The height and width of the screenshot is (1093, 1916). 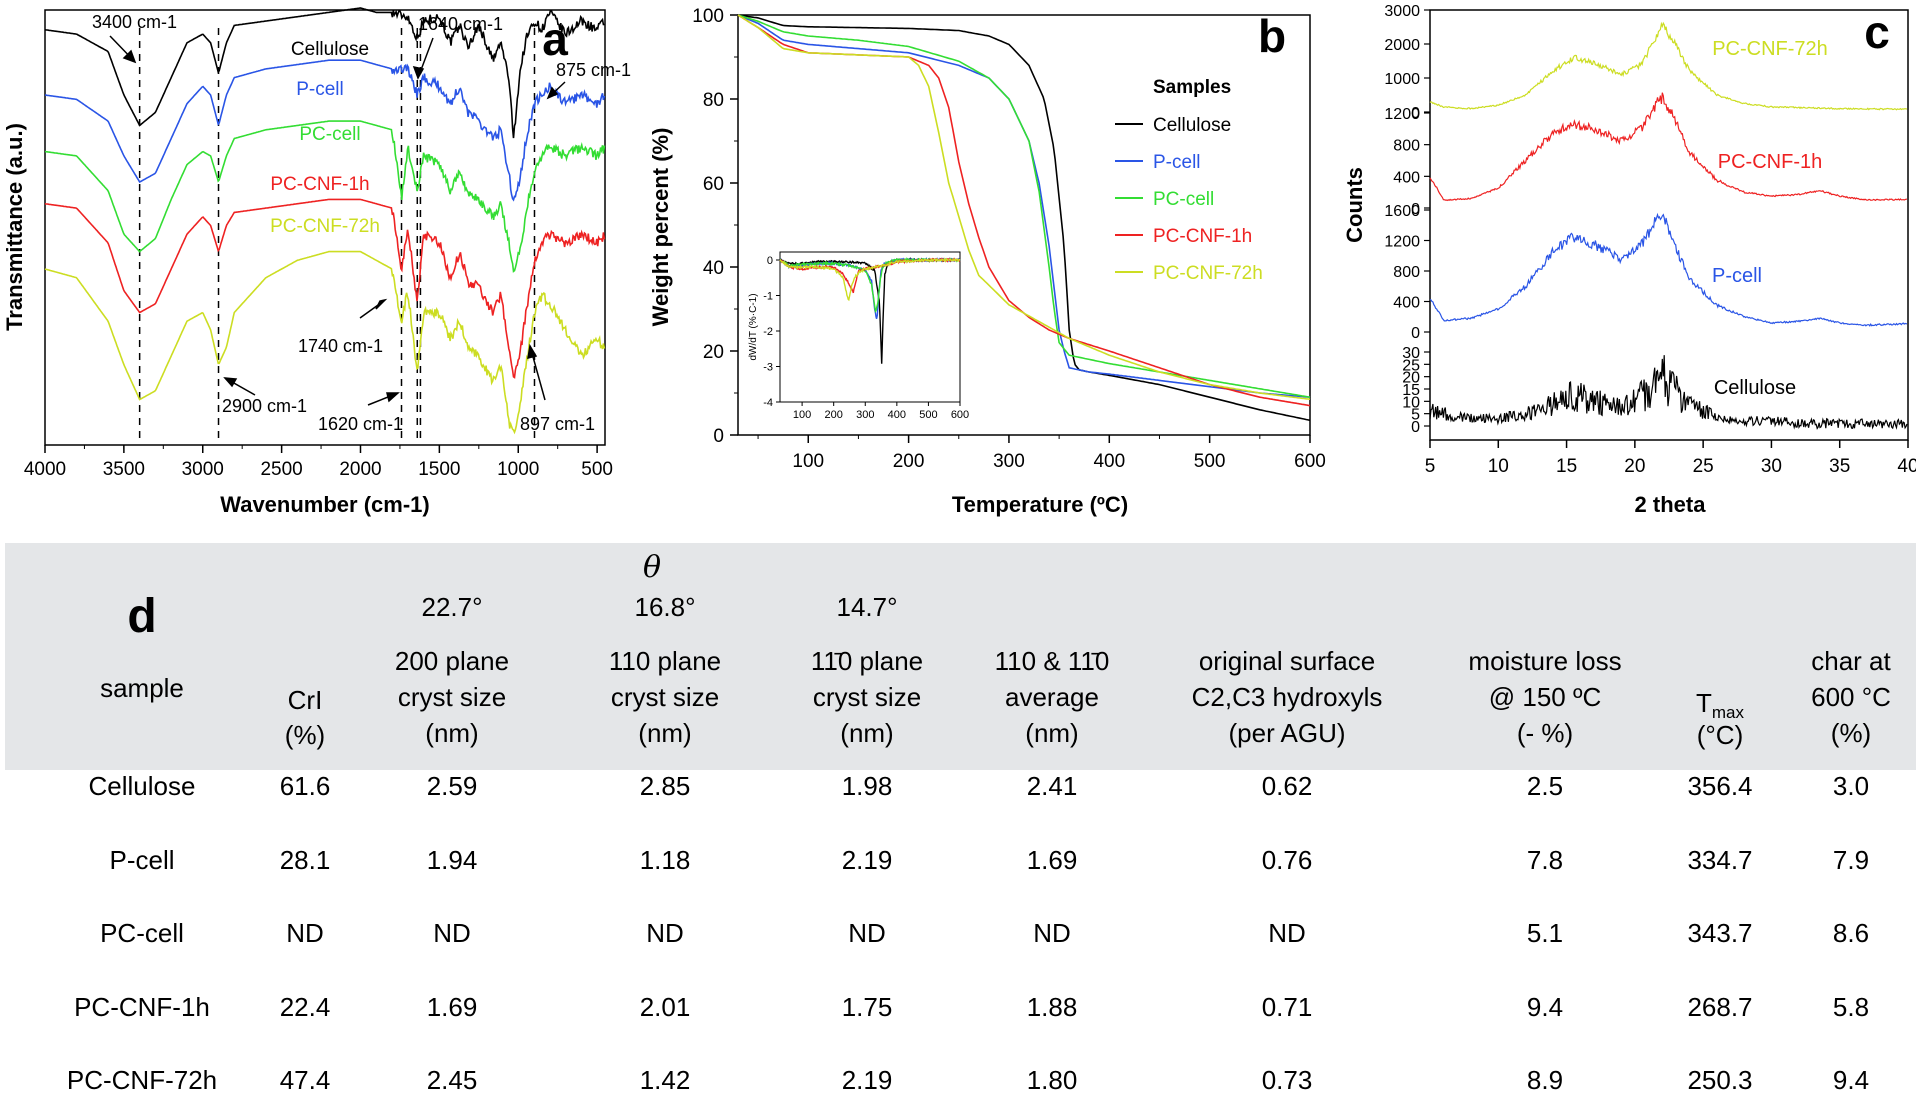 What do you see at coordinates (870, 279) in the screenshot?
I see `dtg-line-pc-cnf-72h` at bounding box center [870, 279].